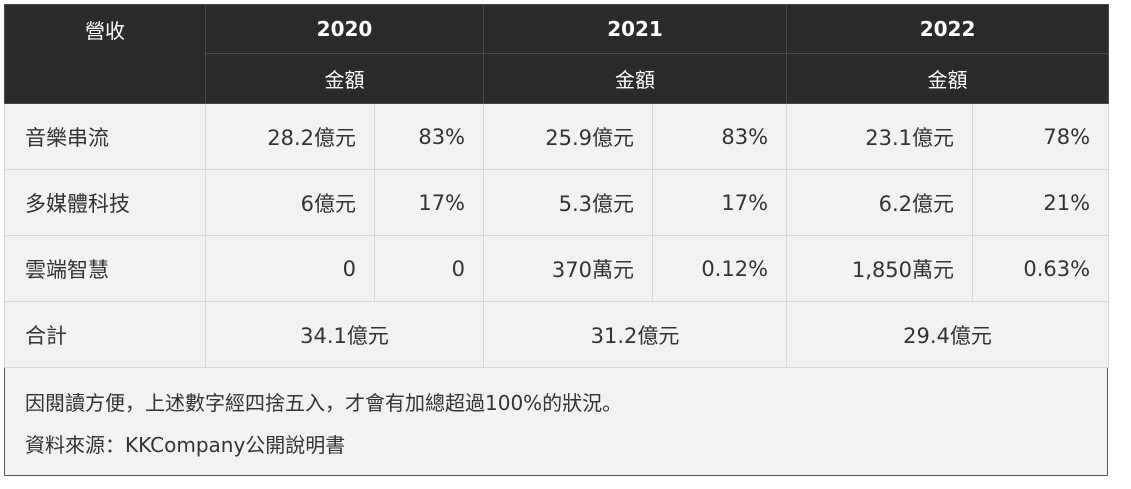 This screenshot has height=489, width=1131. I want to click on cell-amount-2022: 1,850萬元, so click(880, 268).